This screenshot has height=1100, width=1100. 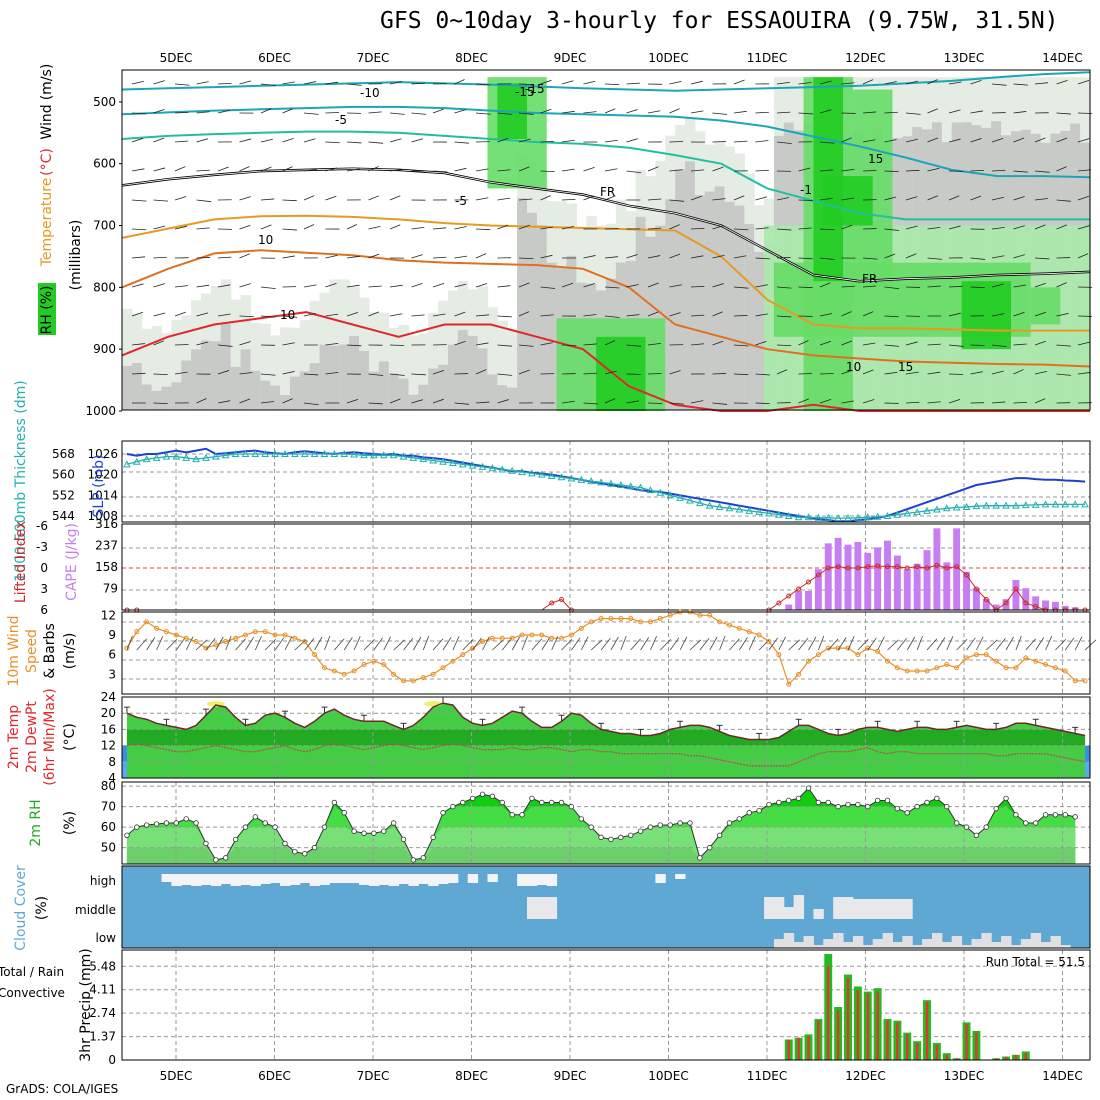 I want to click on contour-label: 10, so click(x=287, y=315).